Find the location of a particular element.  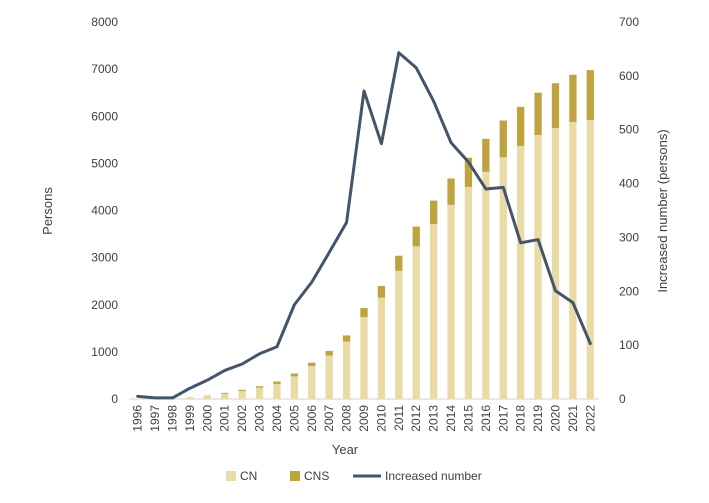

x-axis-title: Year is located at coordinates (345, 449).